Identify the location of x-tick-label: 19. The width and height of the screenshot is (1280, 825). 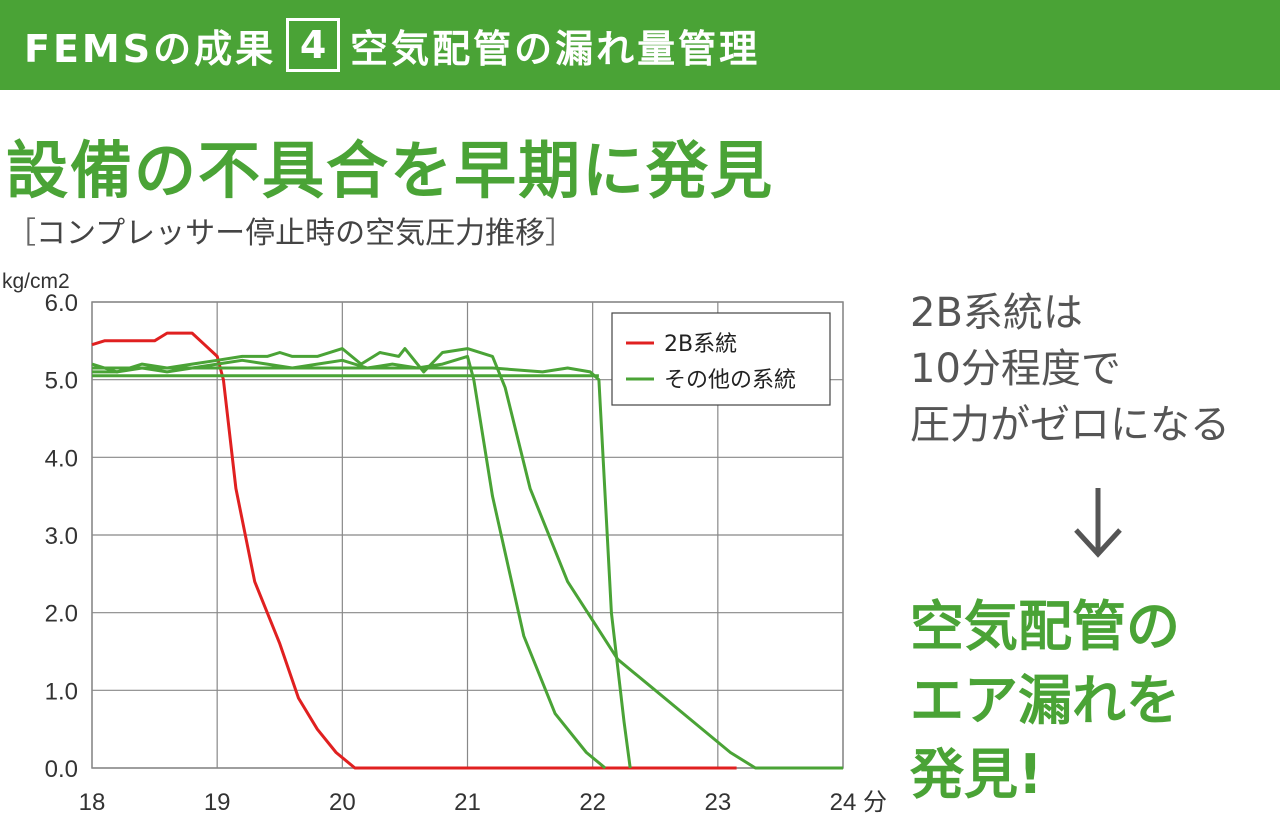
(217, 802).